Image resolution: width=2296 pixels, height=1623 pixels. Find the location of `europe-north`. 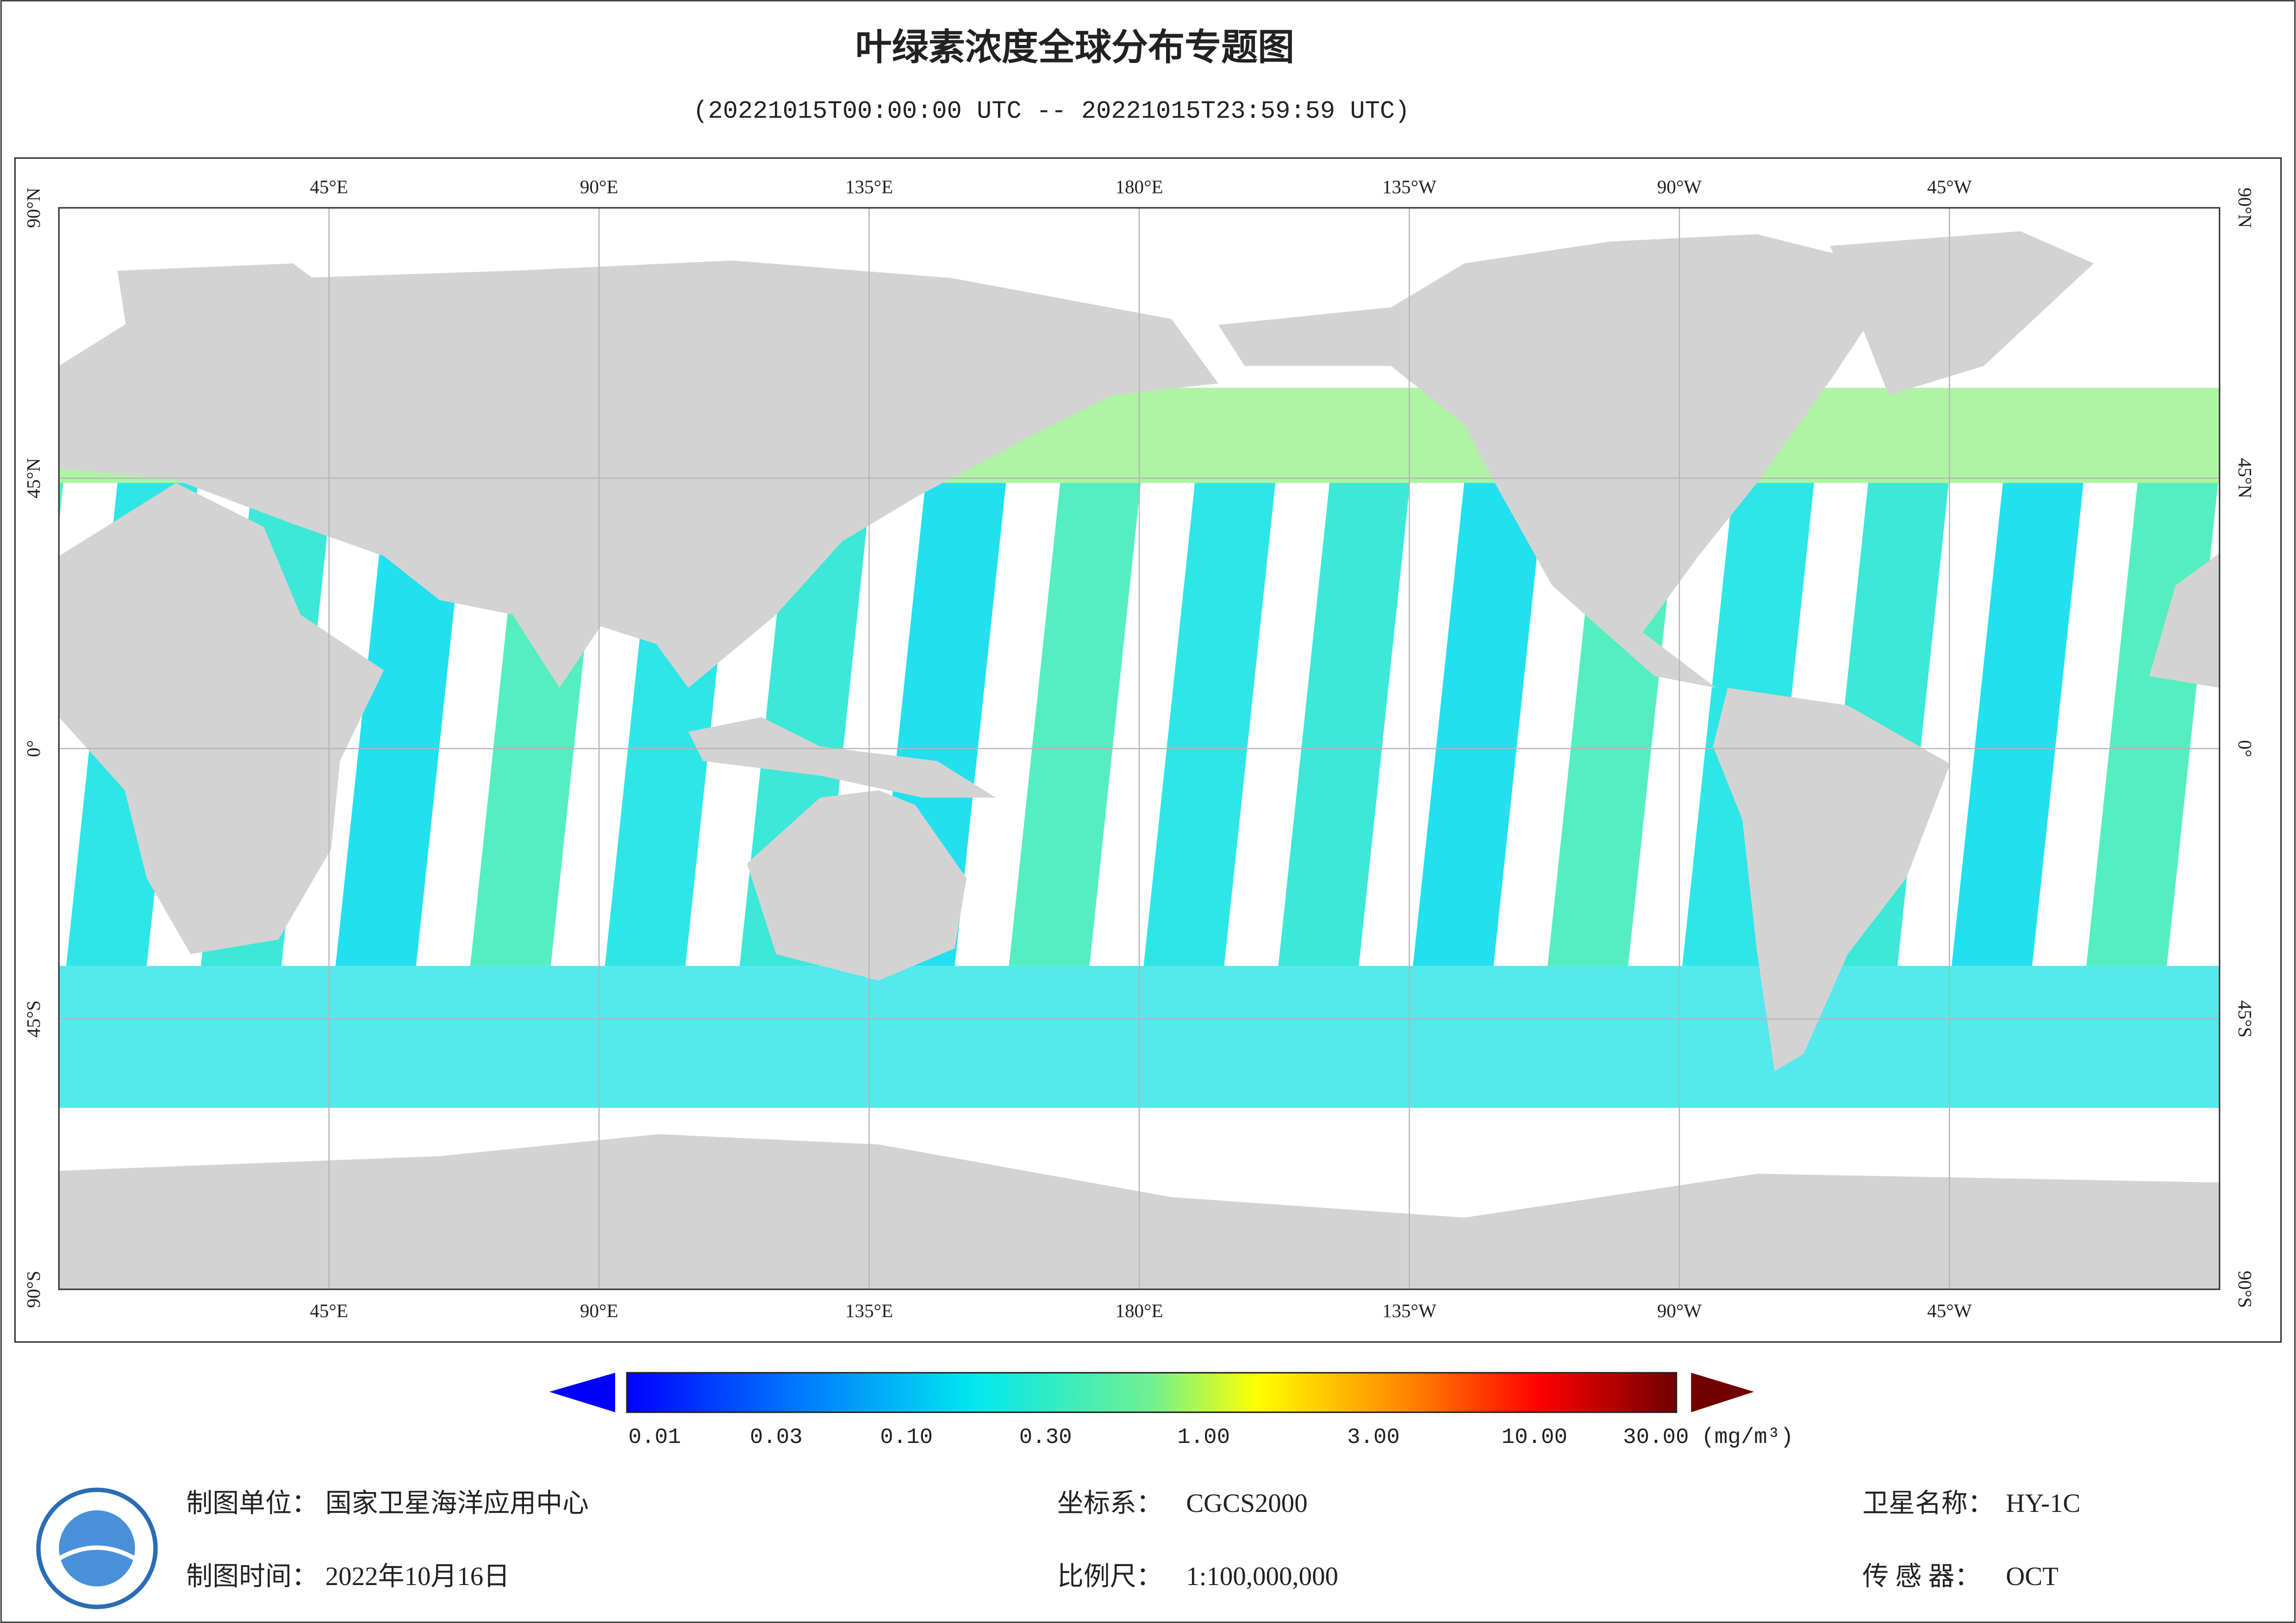

europe-north is located at coordinates (249, 336).